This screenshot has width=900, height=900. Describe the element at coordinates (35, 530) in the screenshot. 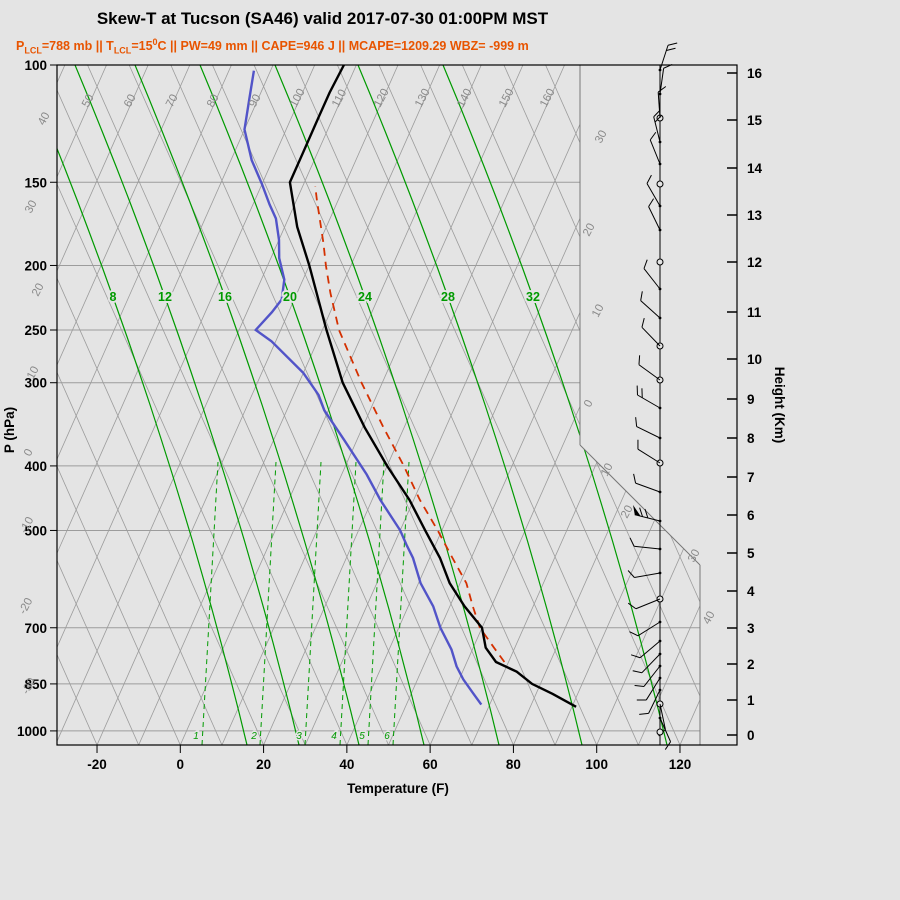

I see `svg-text: 500` at that location.